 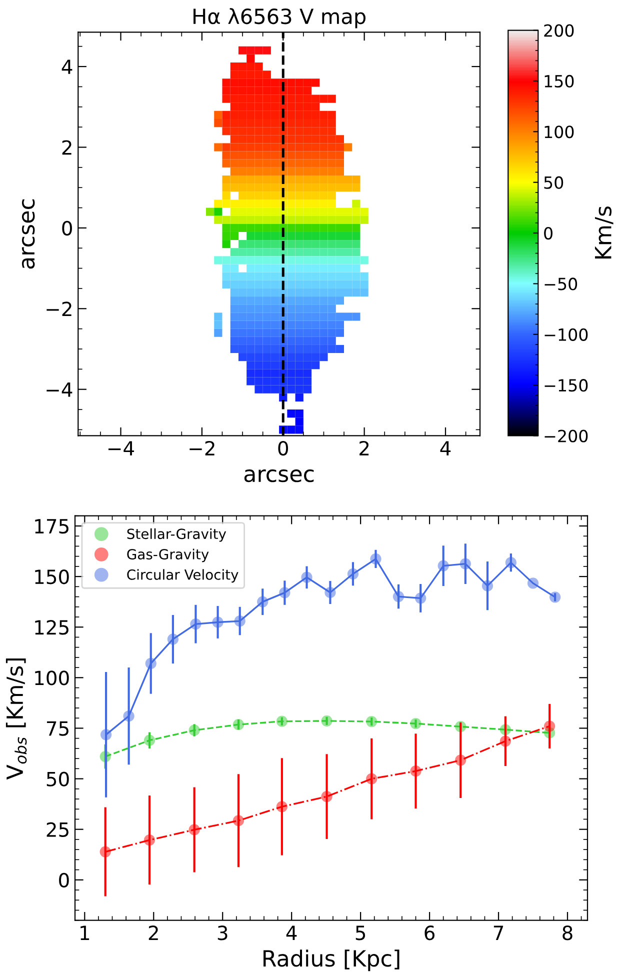 What do you see at coordinates (57, 779) in the screenshot?
I see `y-tick-label: 50` at bounding box center [57, 779].